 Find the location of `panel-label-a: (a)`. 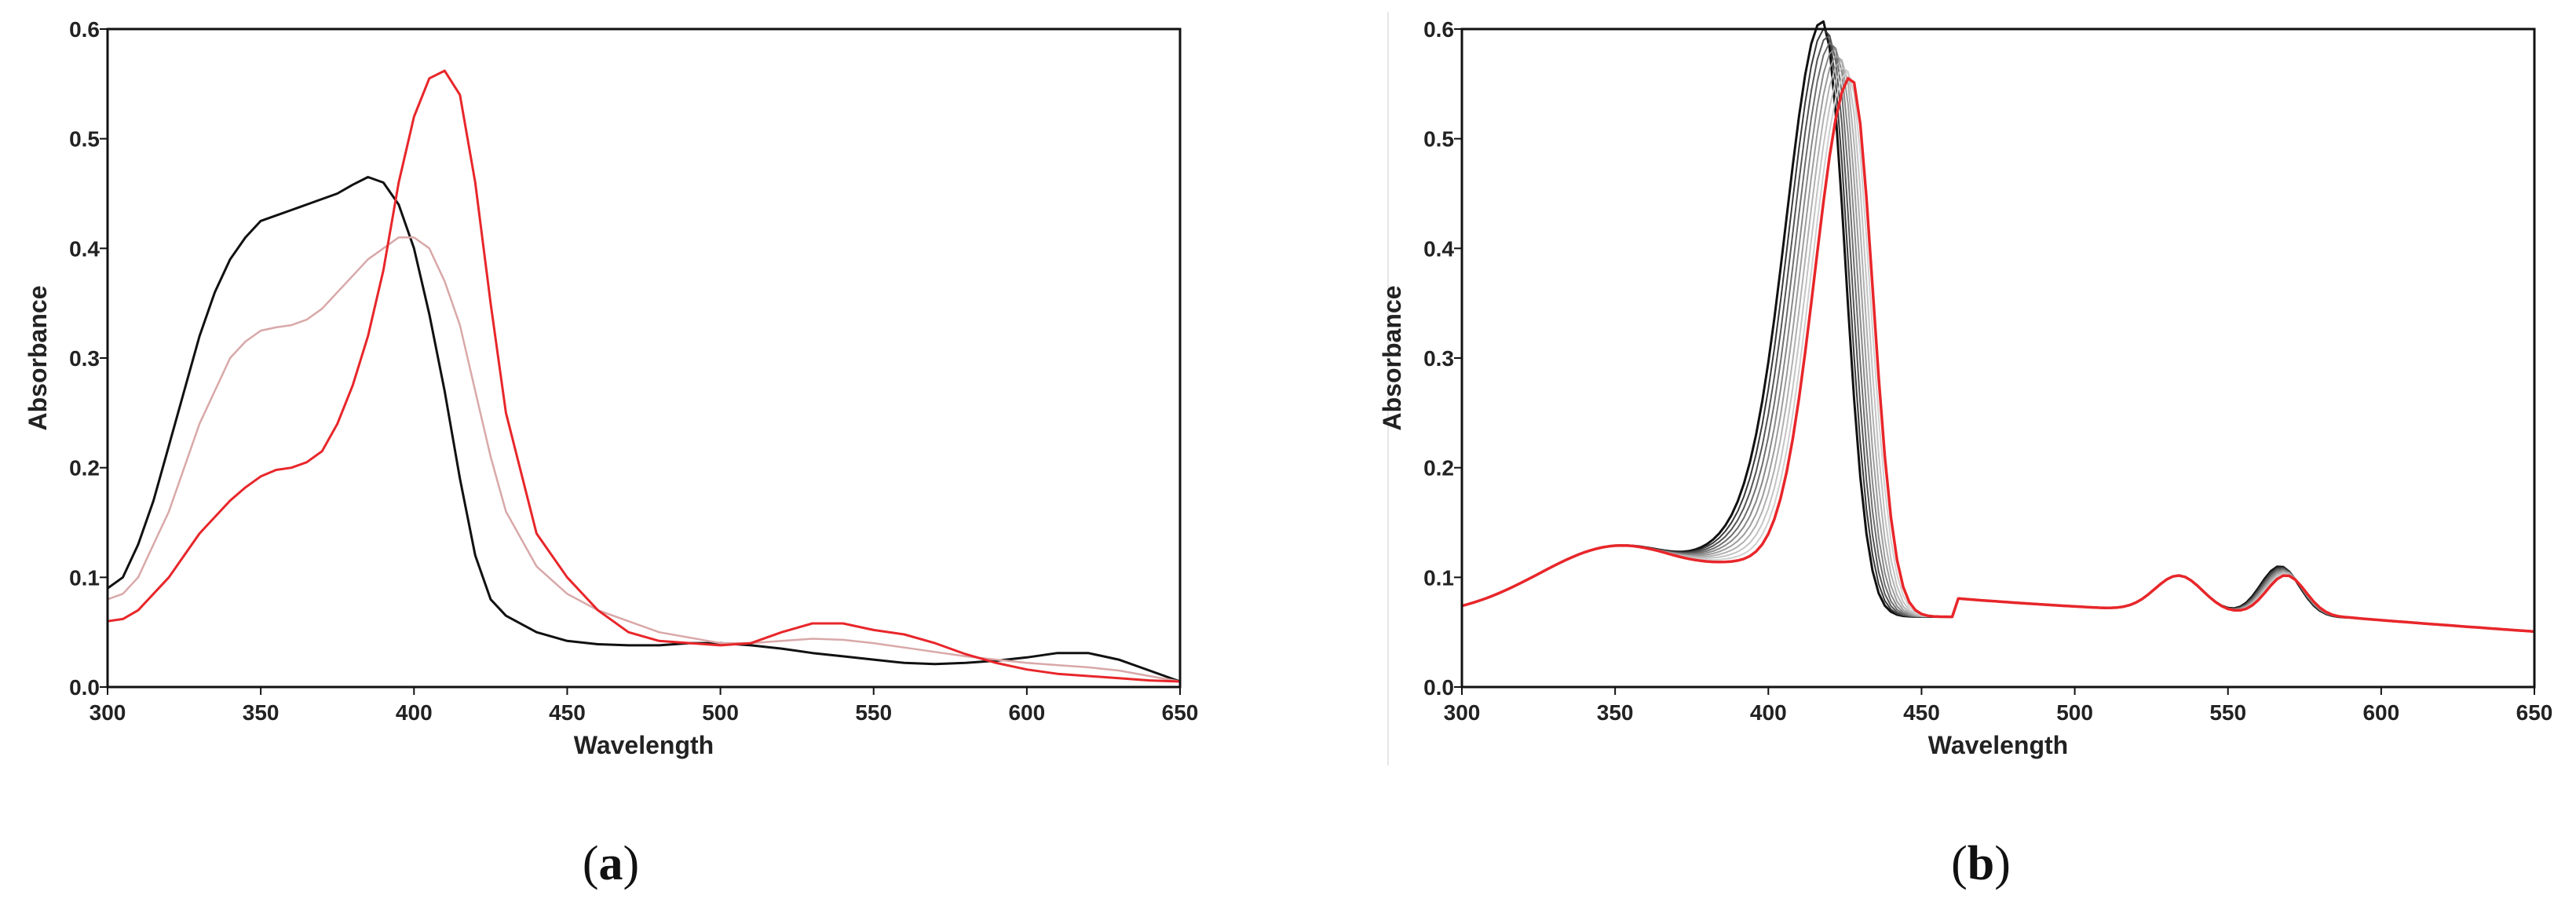

panel-label-a: (a) is located at coordinates (611, 863).